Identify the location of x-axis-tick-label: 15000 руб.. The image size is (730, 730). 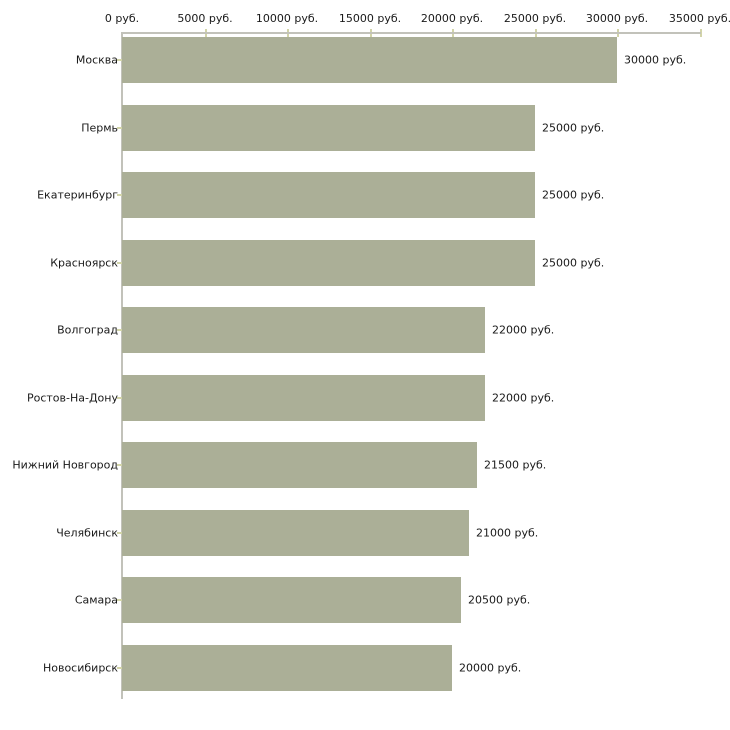
(370, 18).